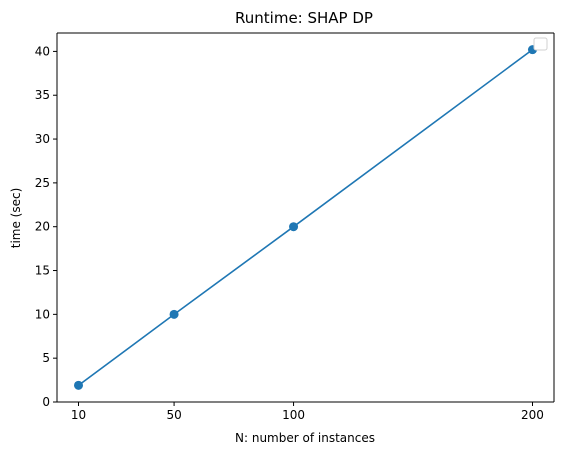 This screenshot has height=455, width=562. I want to click on y-axis-ticks: 0 5 10 15 20 25 30 35 40, so click(46, 226).